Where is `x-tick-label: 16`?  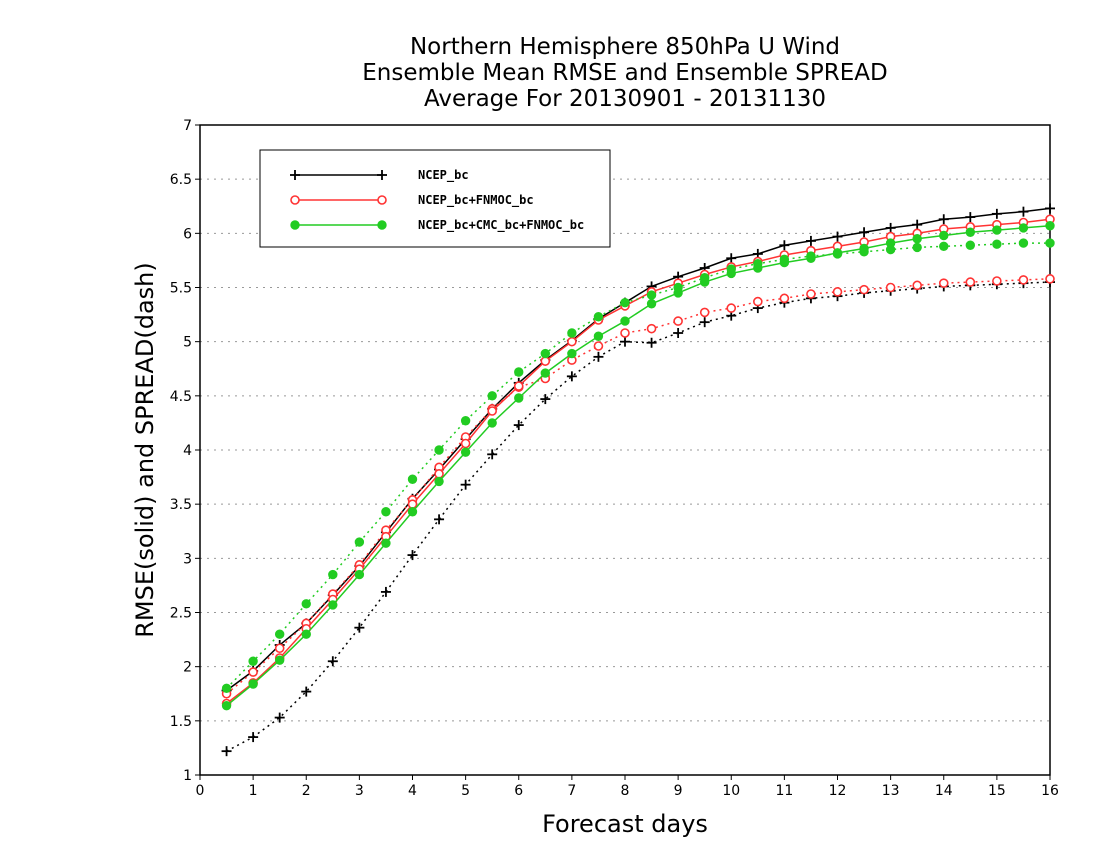 x-tick-label: 16 is located at coordinates (1050, 791).